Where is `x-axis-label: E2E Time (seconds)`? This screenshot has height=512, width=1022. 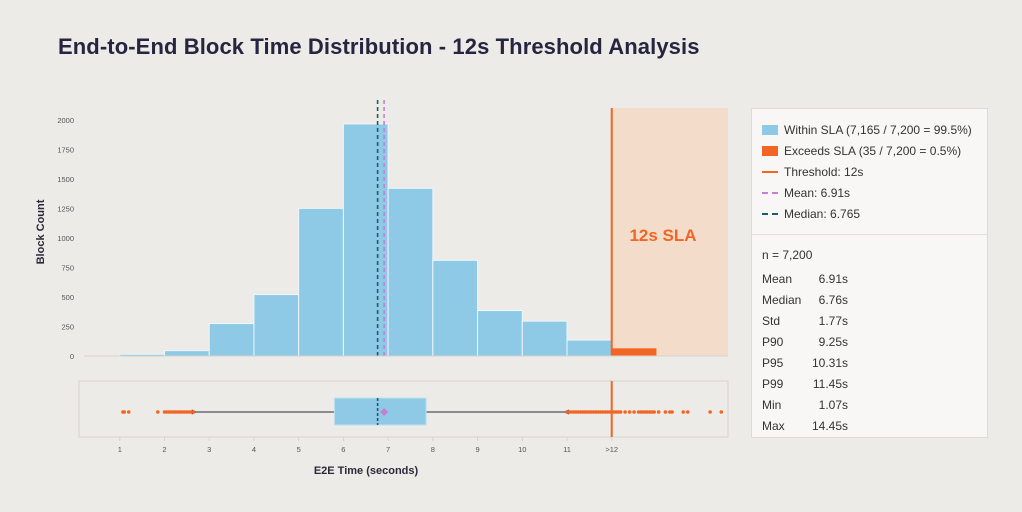
x-axis-label: E2E Time (seconds) is located at coordinates (366, 471).